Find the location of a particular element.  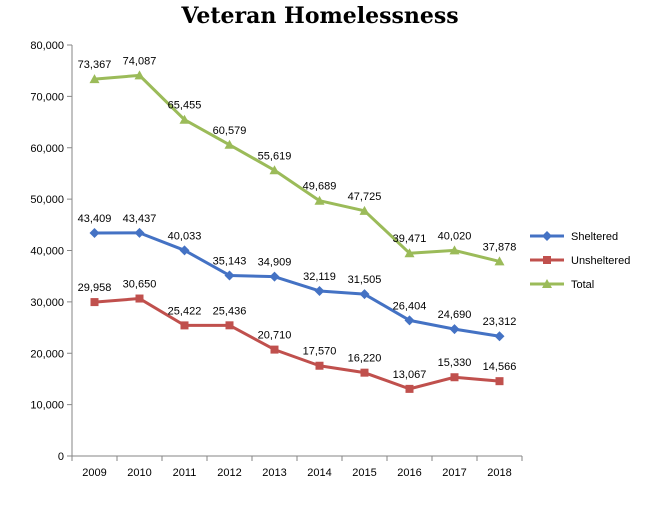

data-label-sheltered: 31,505 is located at coordinates (365, 280).